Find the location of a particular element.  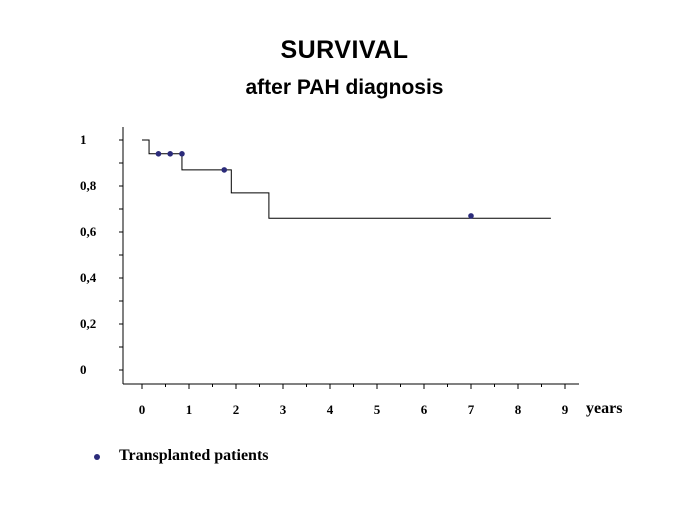

x-axis-label: years is located at coordinates (604, 408).